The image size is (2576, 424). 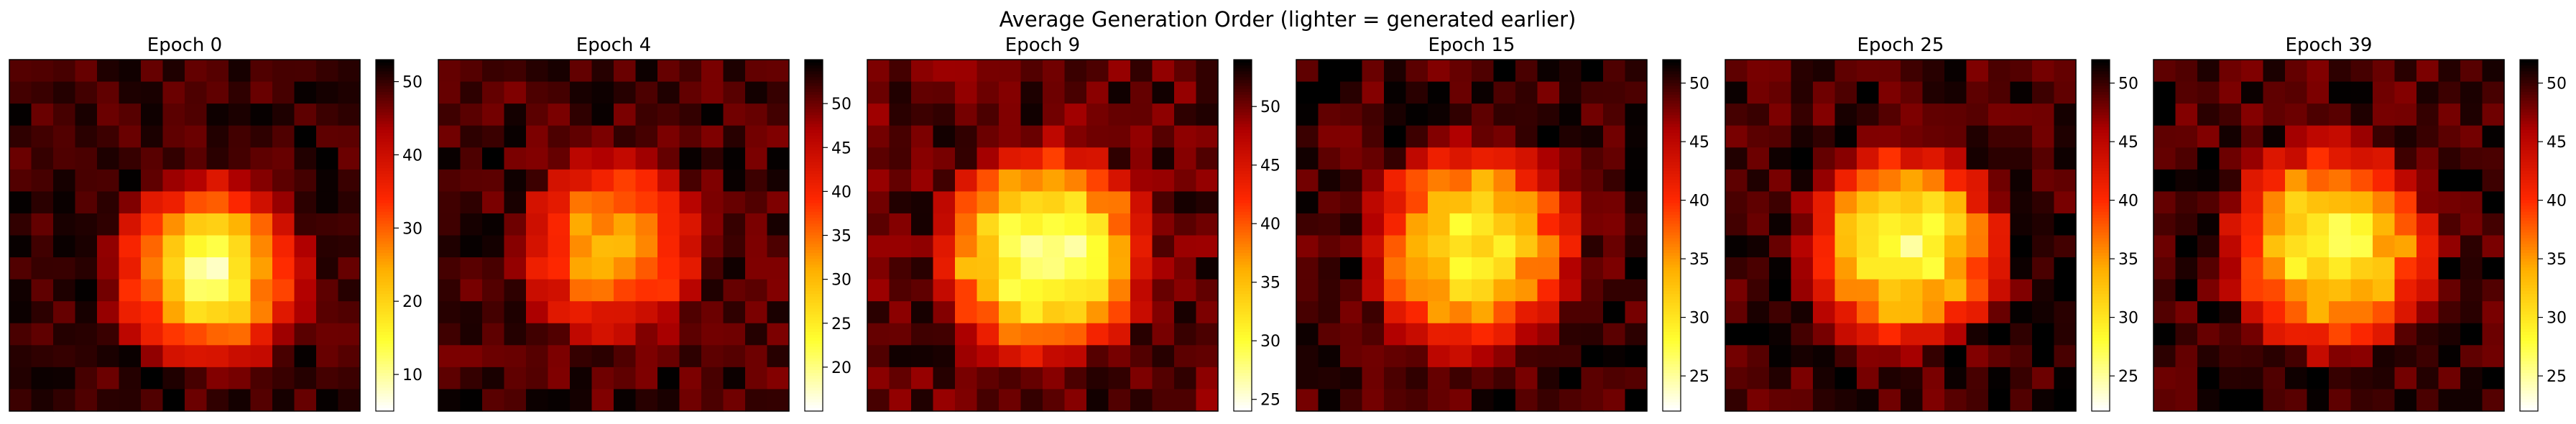 I want to click on colorbar-frame, so click(x=1242, y=236).